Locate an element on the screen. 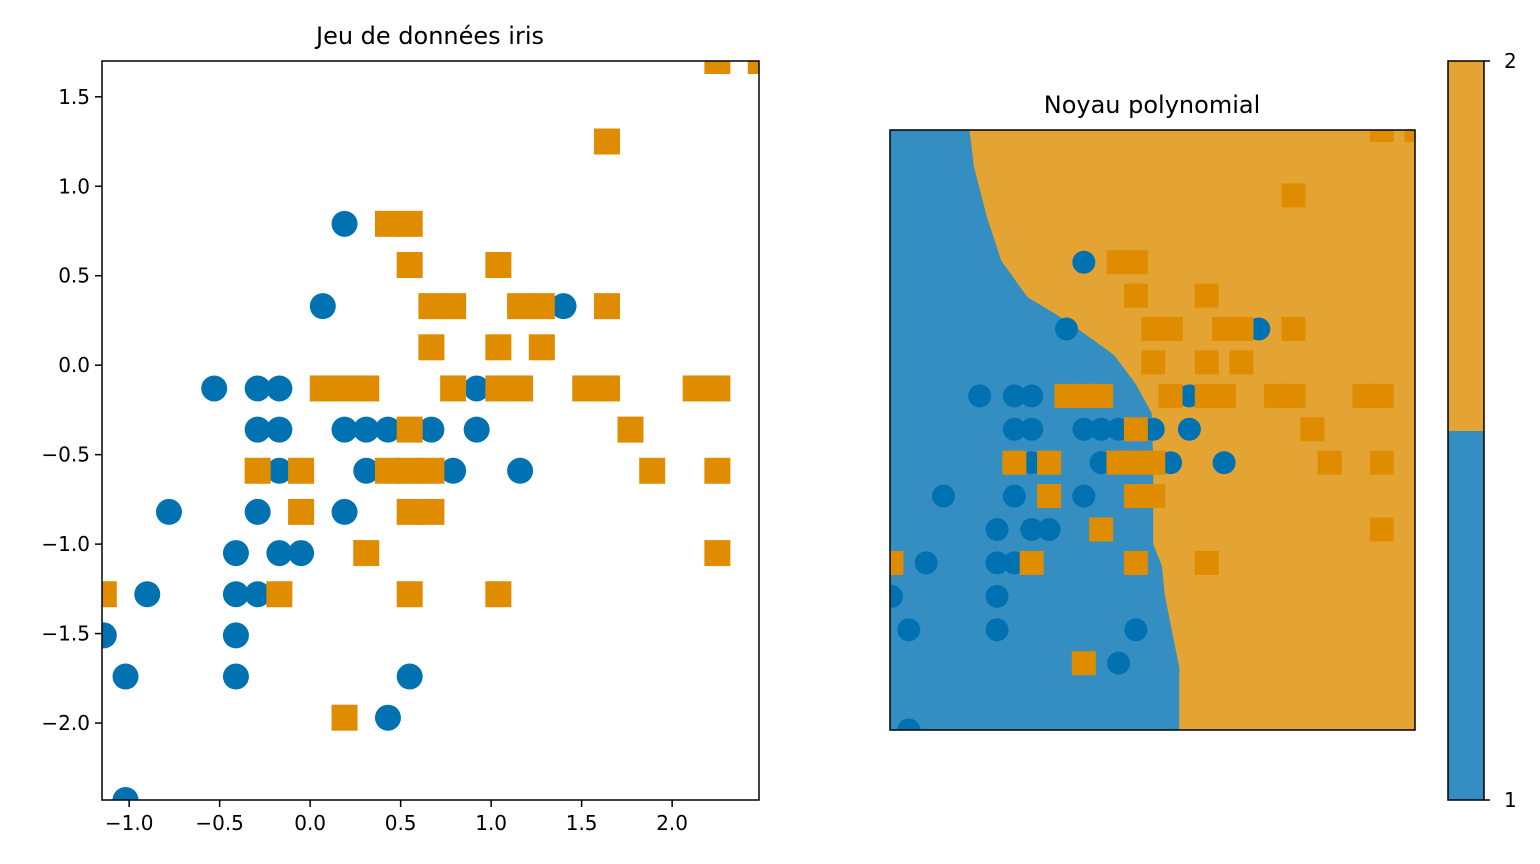 This screenshot has width=1540, height=864. y-tick-label: −1.5 is located at coordinates (65, 634).